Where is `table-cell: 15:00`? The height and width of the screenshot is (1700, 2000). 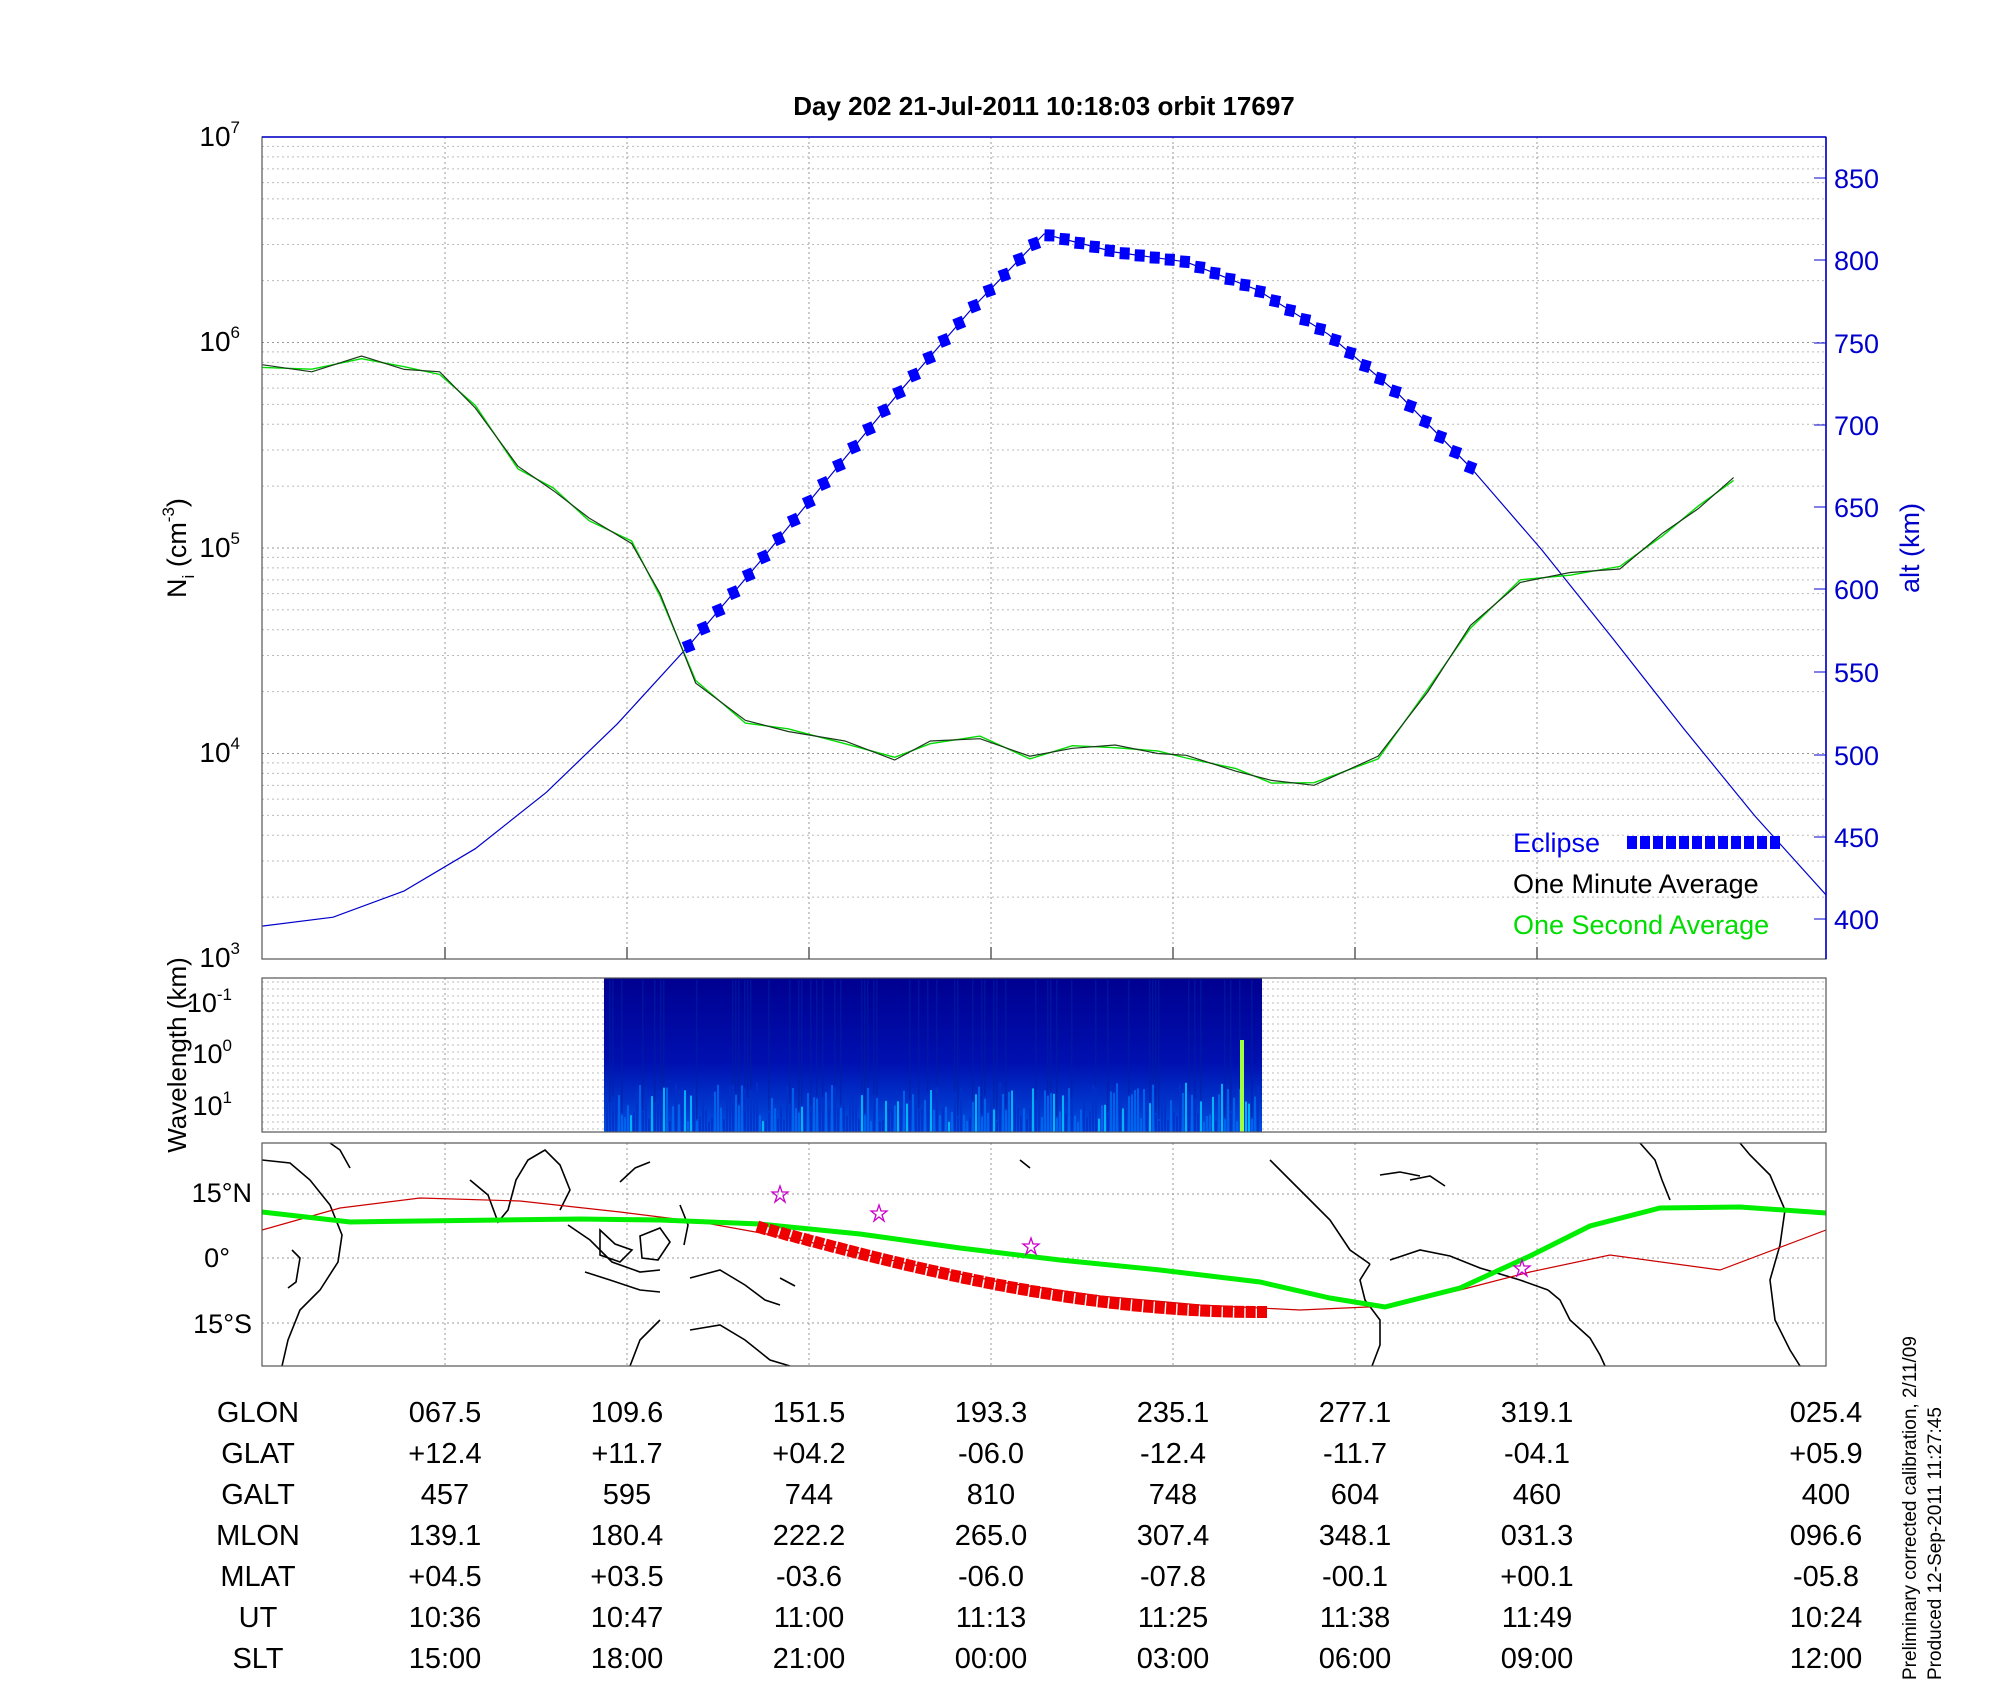 table-cell: 15:00 is located at coordinates (445, 1659).